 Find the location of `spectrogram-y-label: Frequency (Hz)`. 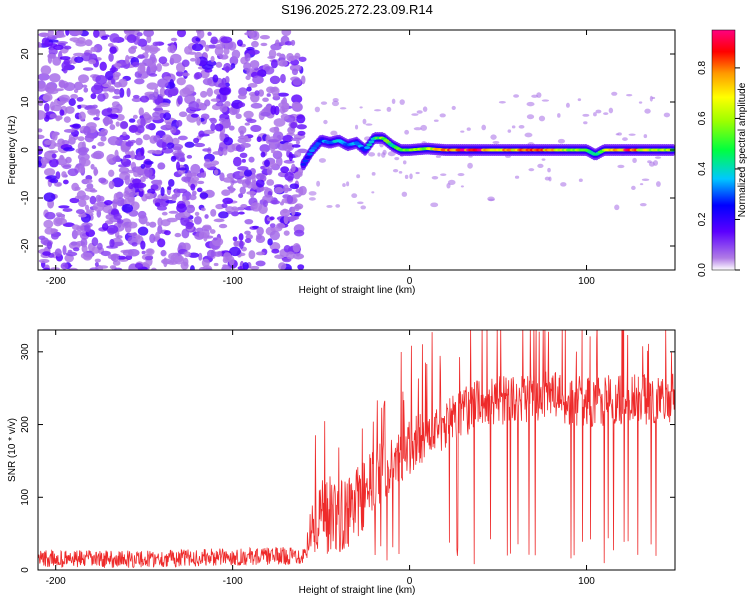

spectrogram-y-label: Frequency (Hz) is located at coordinates (12, 150).